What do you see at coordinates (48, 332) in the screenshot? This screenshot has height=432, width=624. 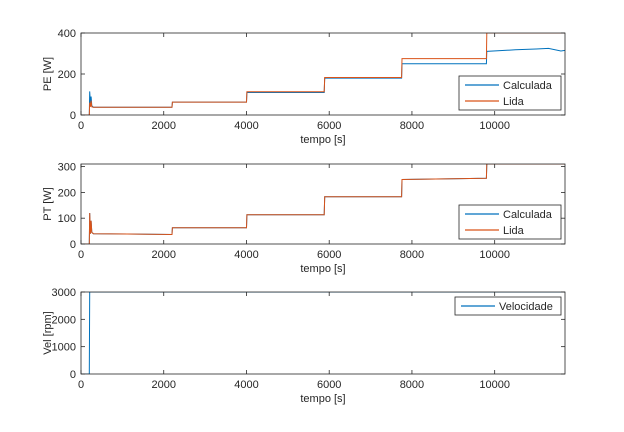 I see `y-axis-label: Vel [rpm]` at bounding box center [48, 332].